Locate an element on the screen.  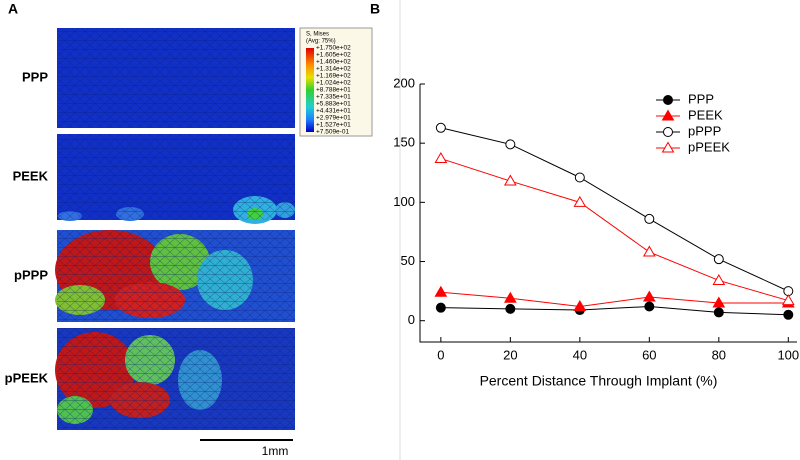
contour-label: +1.169e+02 is located at coordinates (333, 76).